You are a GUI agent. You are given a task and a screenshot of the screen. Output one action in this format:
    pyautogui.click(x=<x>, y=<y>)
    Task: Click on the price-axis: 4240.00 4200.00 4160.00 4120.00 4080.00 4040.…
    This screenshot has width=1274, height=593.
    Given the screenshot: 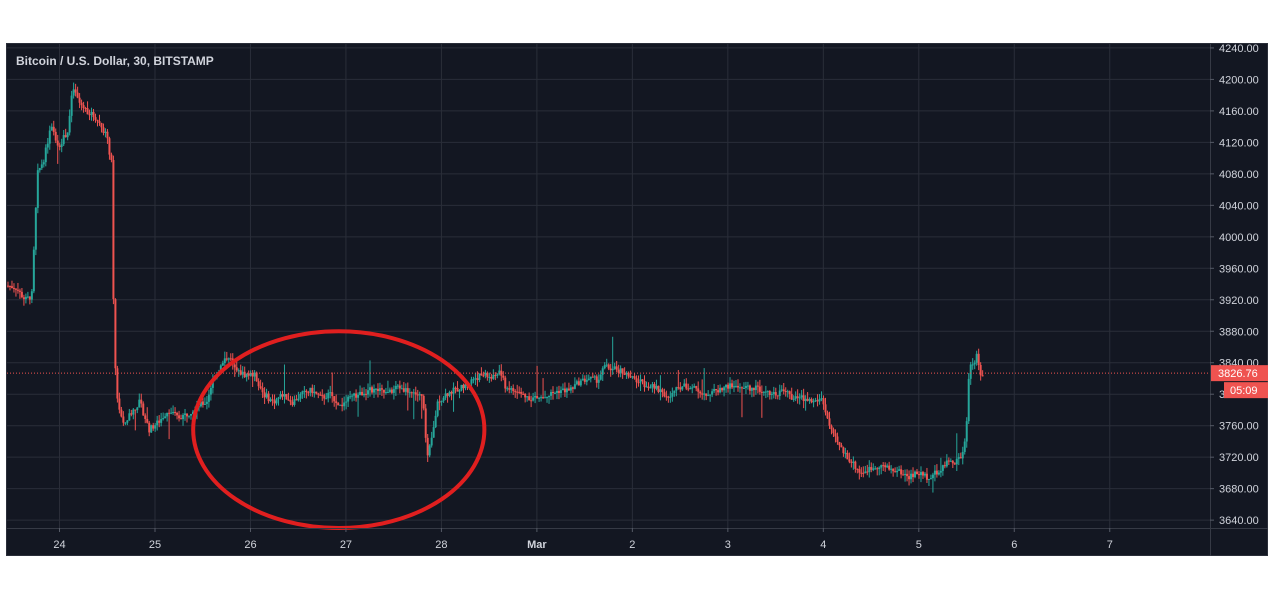 What is the action you would take?
    pyautogui.click(x=1239, y=299)
    